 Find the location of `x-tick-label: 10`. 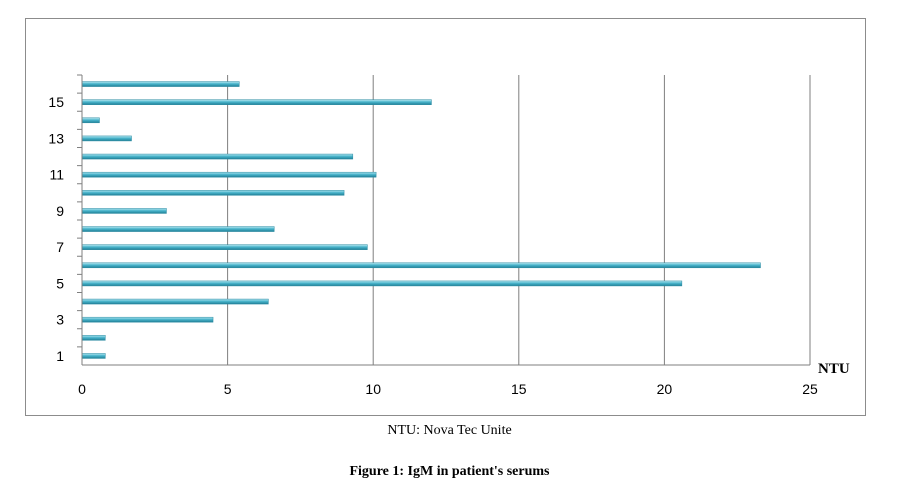

x-tick-label: 10 is located at coordinates (373, 389).